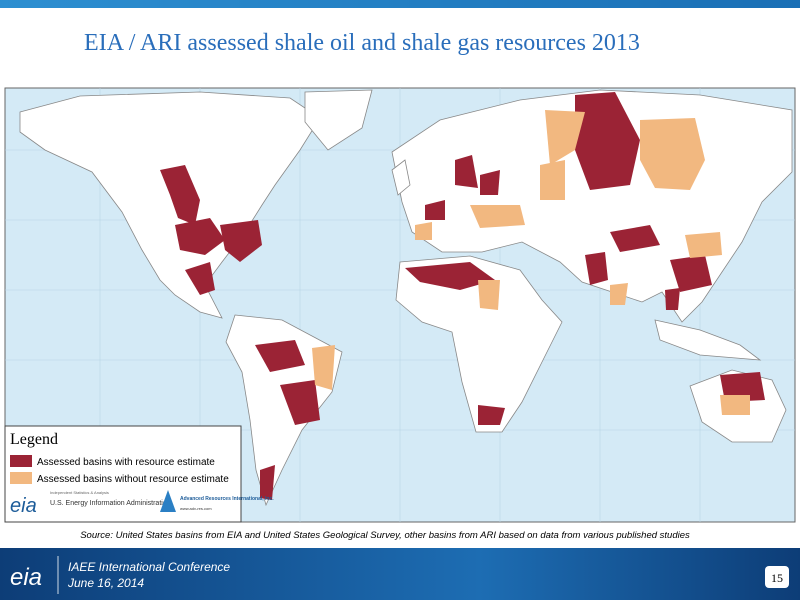  What do you see at coordinates (26, 577) in the screenshot?
I see `footer-logo: eia` at bounding box center [26, 577].